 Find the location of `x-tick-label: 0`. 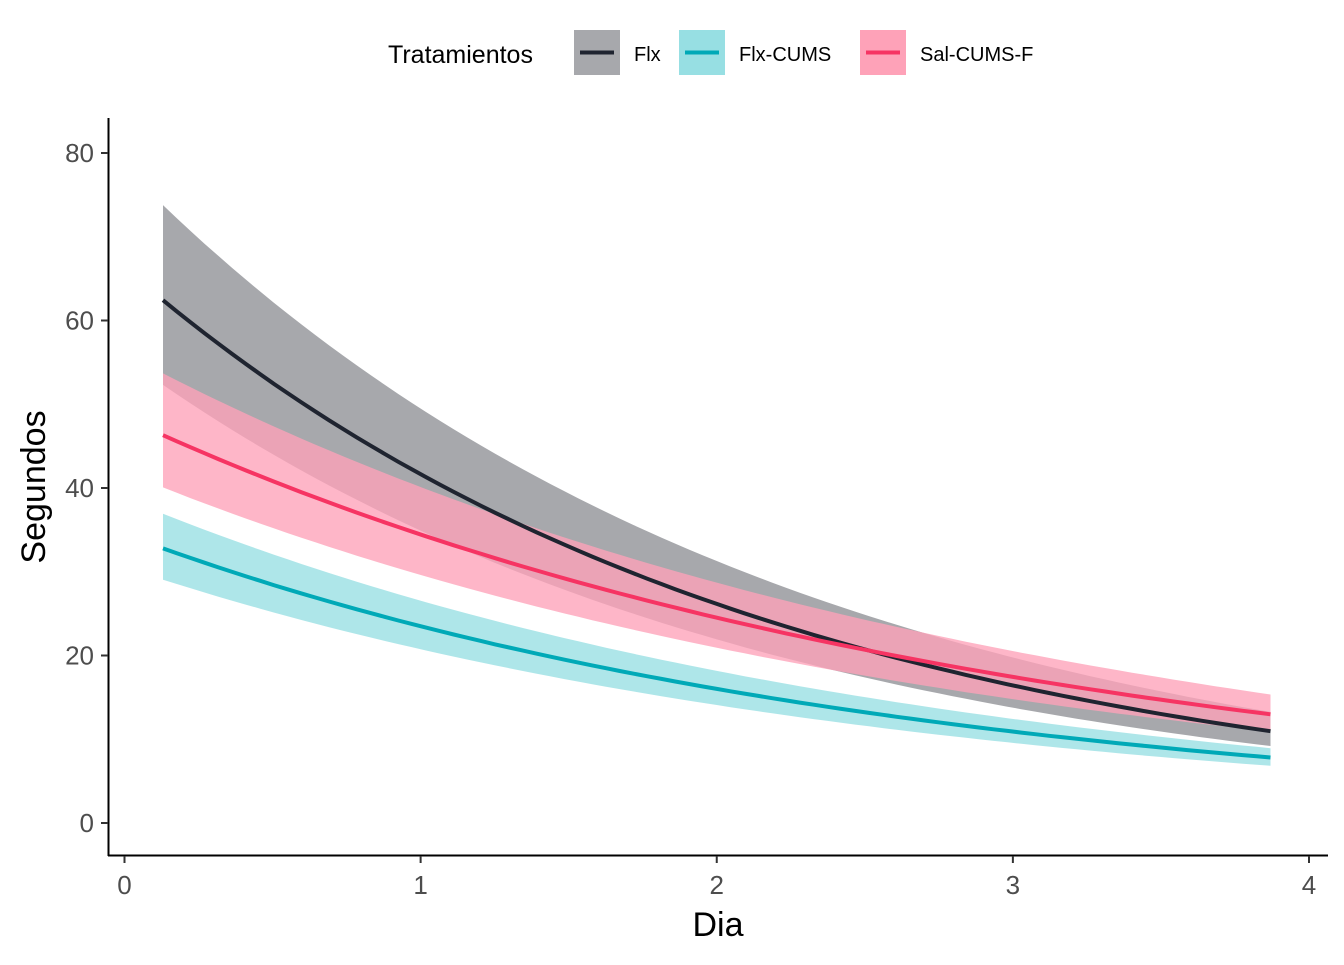

x-tick-label: 0 is located at coordinates (124, 885).